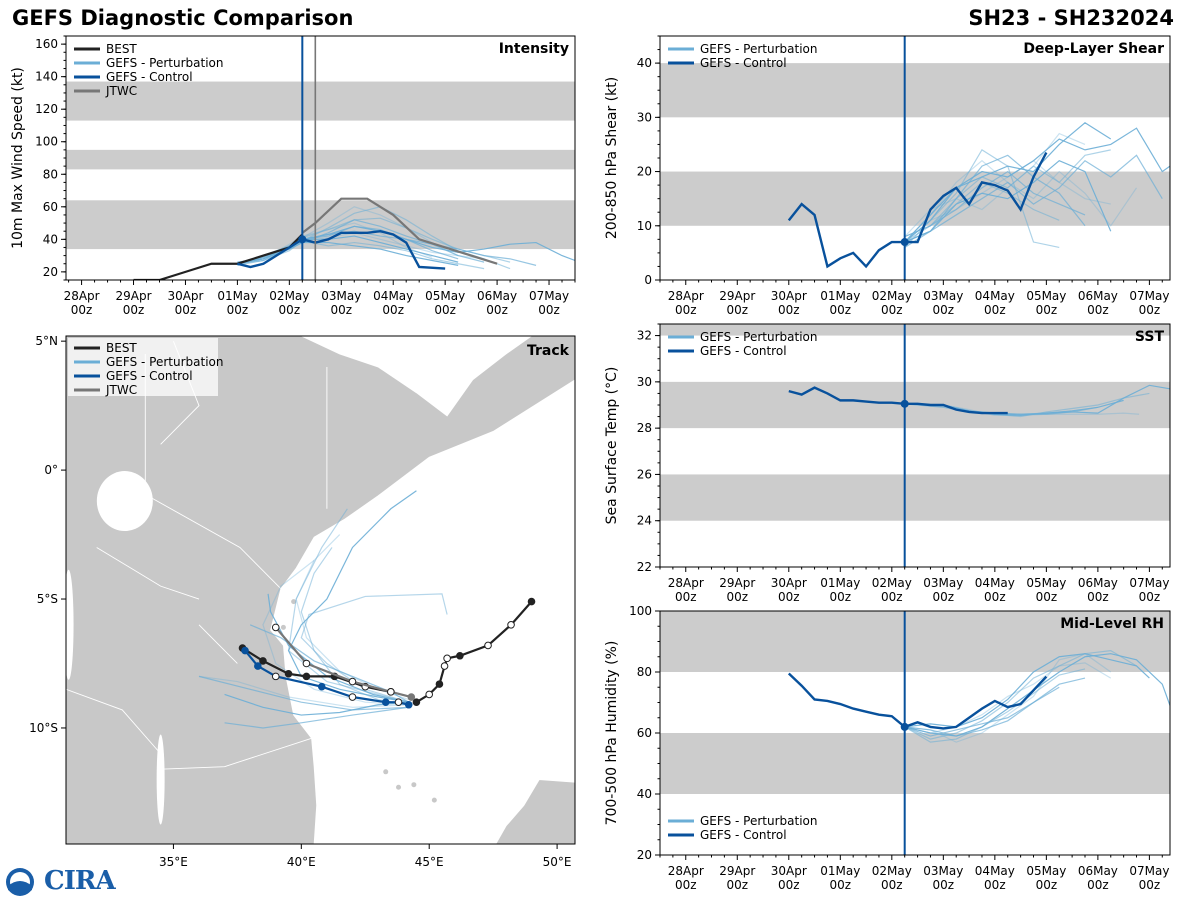 Image resolution: width=1200 pixels, height=902 pixels. I want to click on lake-malawi, so click(160, 779).